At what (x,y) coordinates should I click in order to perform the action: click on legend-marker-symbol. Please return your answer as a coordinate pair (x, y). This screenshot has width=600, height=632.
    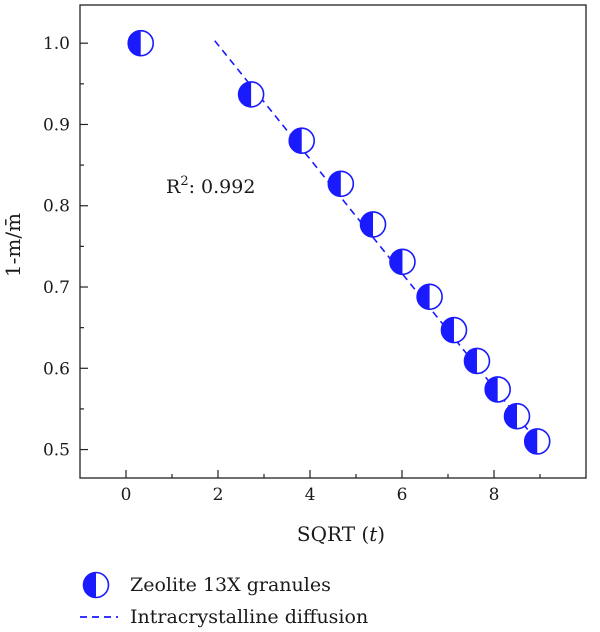
    Looking at the image, I should click on (96, 585).